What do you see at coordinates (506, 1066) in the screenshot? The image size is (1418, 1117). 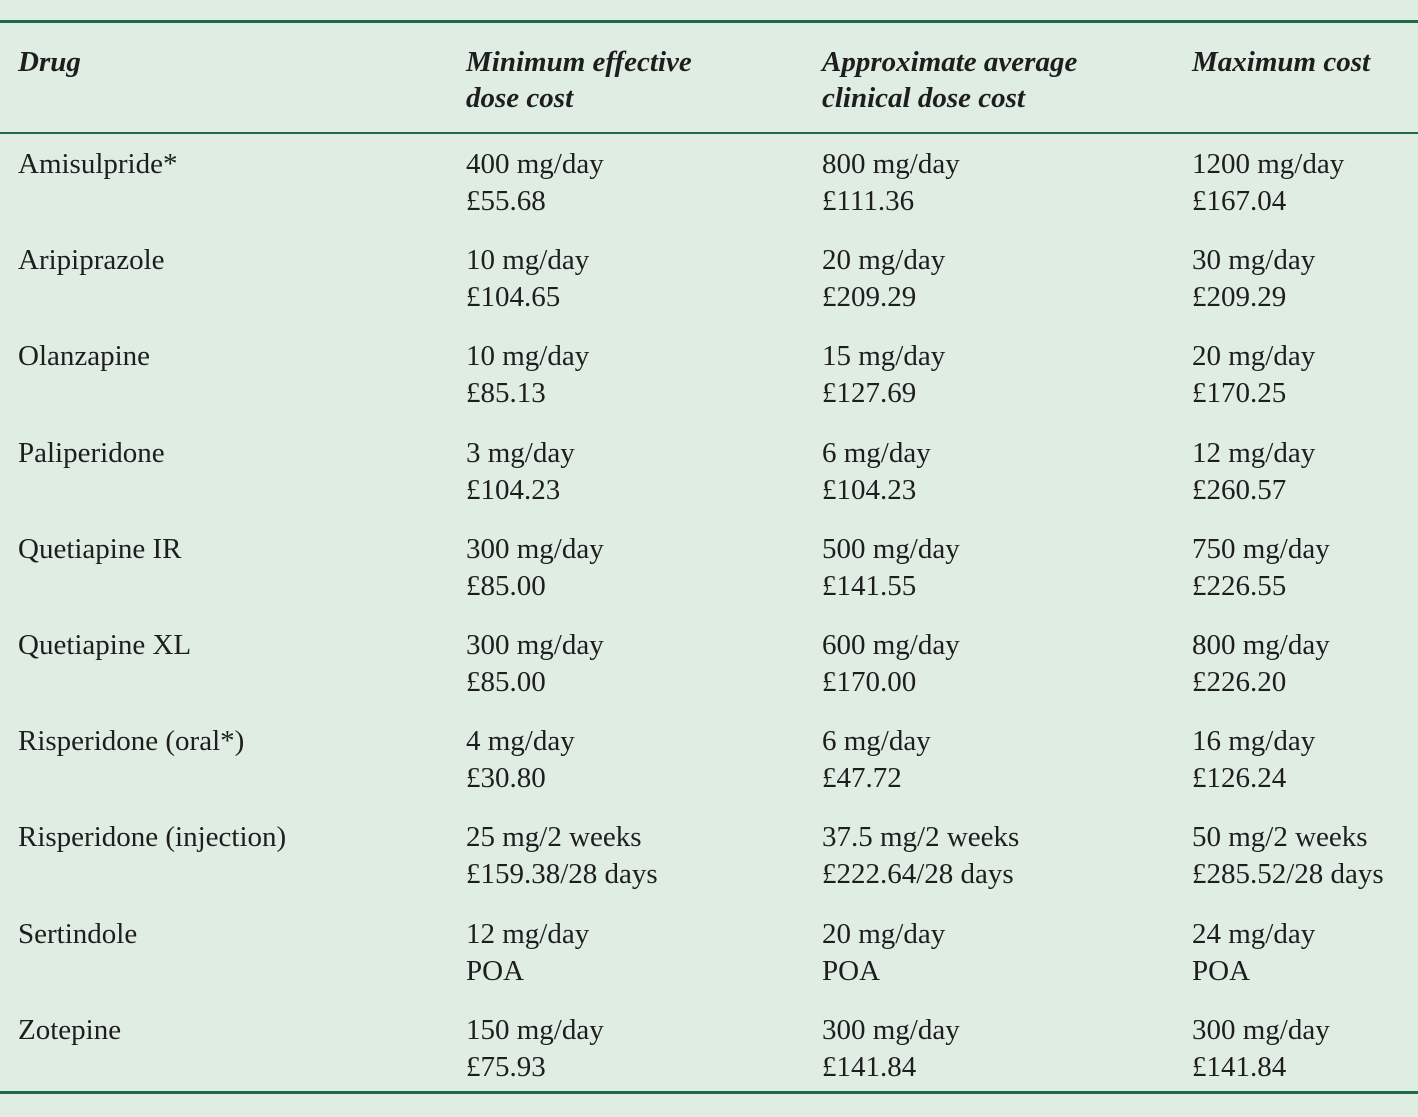 I see `cost: £75.93` at bounding box center [506, 1066].